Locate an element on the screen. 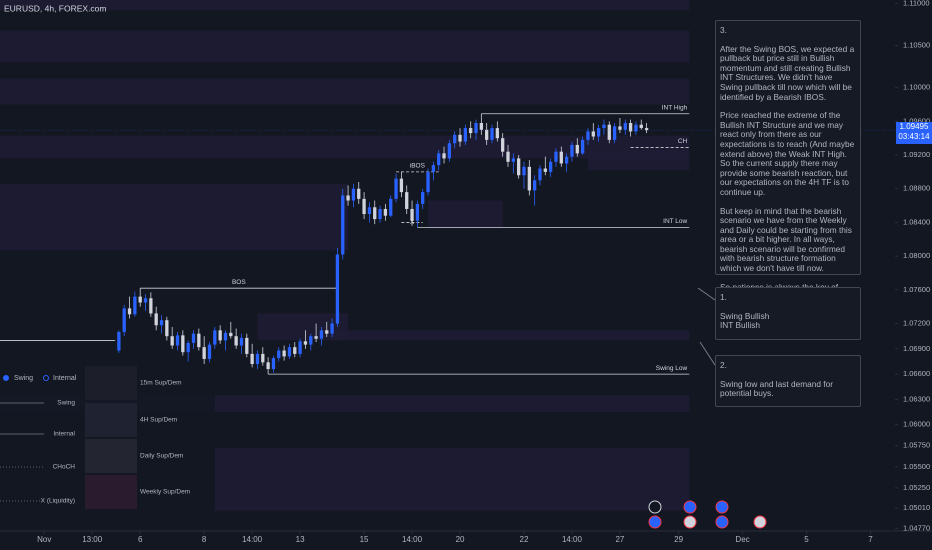  last-price: 1.09495 is located at coordinates (914, 127).